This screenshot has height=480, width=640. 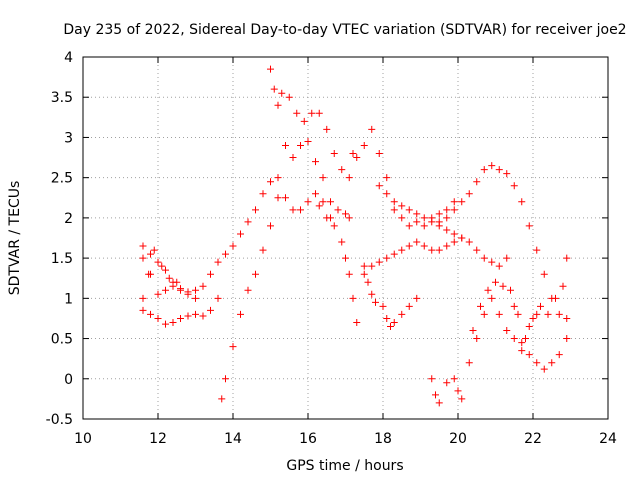 What do you see at coordinates (458, 439) in the screenshot?
I see `x-tick-label: 20` at bounding box center [458, 439].